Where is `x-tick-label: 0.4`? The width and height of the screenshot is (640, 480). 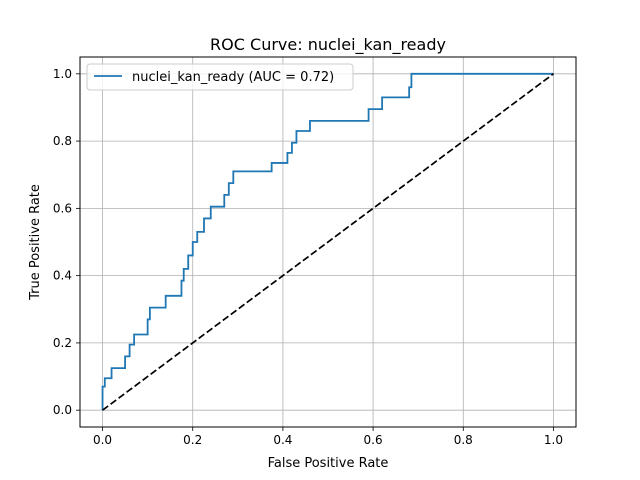
x-tick-label: 0.4 is located at coordinates (282, 440).